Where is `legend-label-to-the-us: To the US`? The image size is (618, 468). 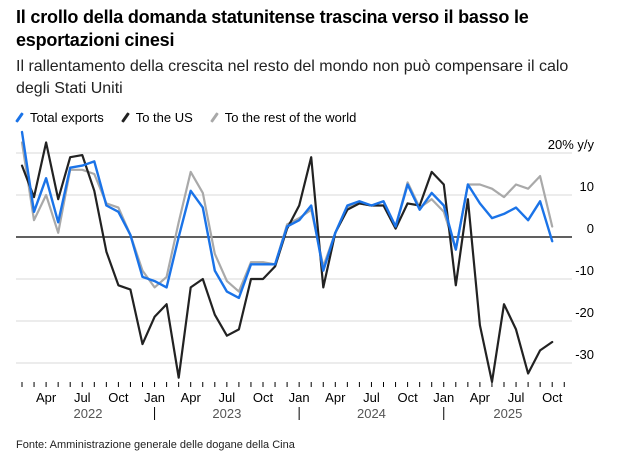 legend-label-to-the-us: To the US is located at coordinates (164, 117).